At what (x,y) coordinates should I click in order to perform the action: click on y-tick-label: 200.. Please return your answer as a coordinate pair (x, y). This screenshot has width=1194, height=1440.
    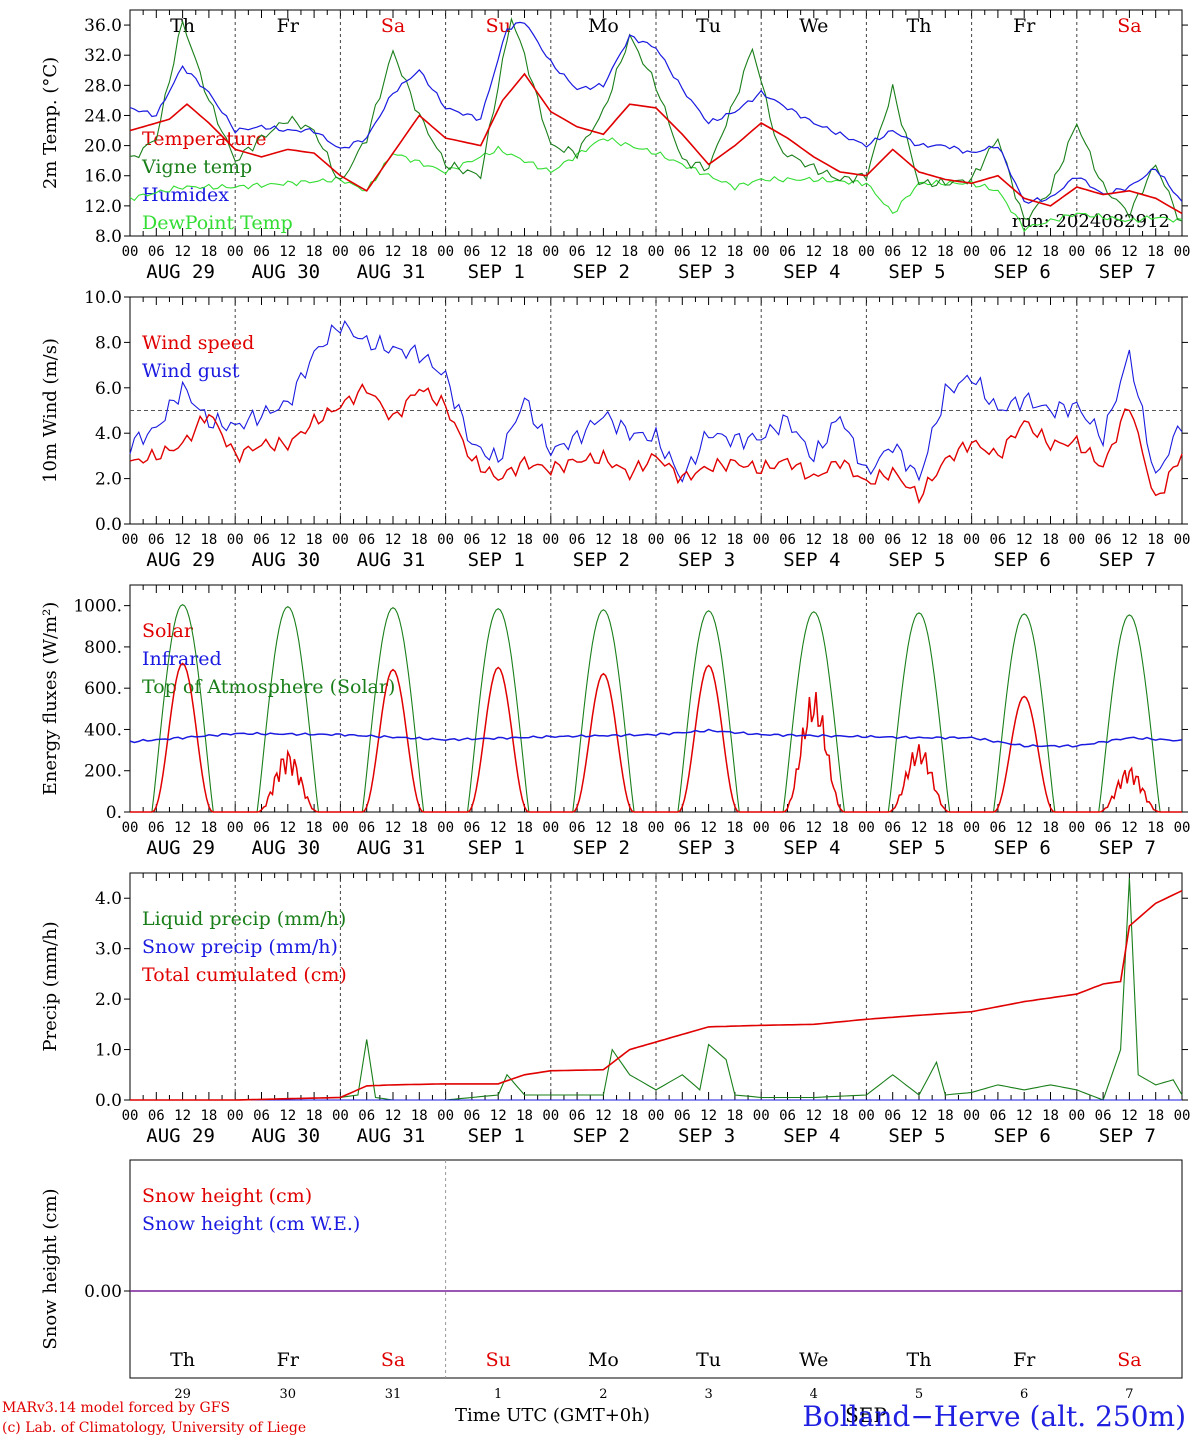
    Looking at the image, I should click on (103, 772).